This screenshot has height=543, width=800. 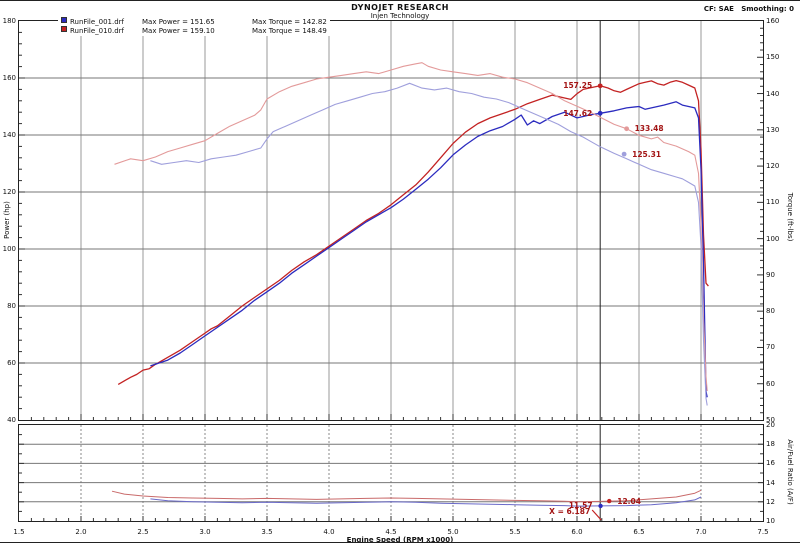 What do you see at coordinates (639, 532) in the screenshot?
I see `x-tick-label: 6.5` at bounding box center [639, 532].